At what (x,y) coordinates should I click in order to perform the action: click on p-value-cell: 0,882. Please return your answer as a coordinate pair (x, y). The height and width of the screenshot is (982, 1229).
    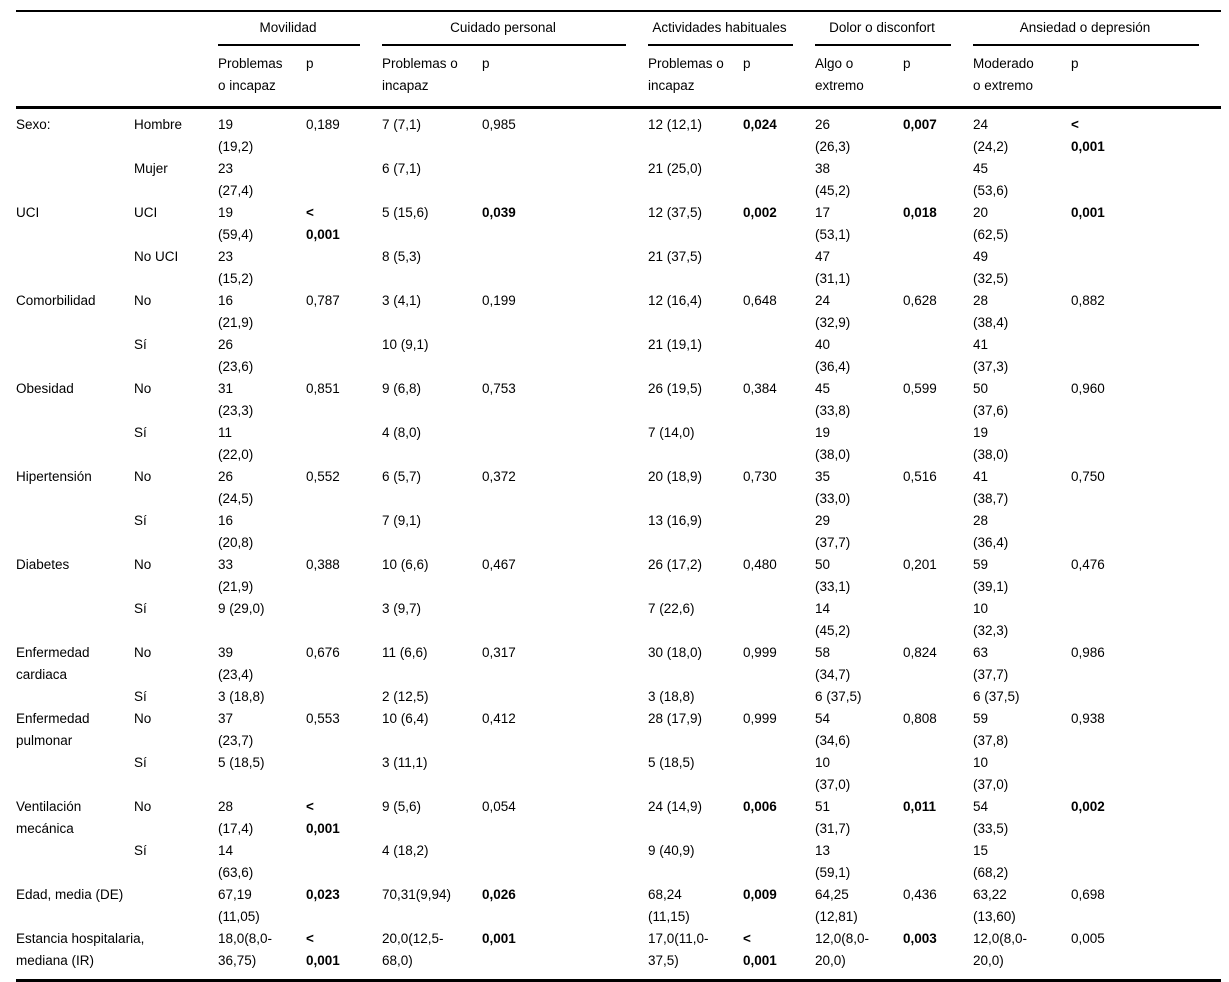
    Looking at the image, I should click on (1088, 300).